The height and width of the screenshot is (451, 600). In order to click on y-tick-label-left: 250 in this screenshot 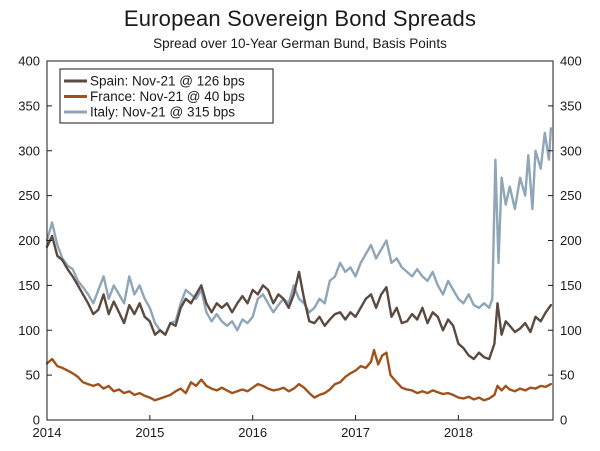, I will do `click(29, 195)`.